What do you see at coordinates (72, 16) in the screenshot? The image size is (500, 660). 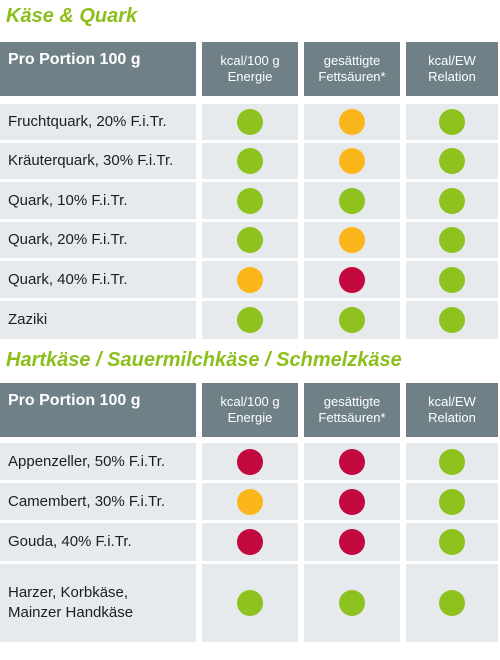 I see `section-title: Käse & Quark` at bounding box center [72, 16].